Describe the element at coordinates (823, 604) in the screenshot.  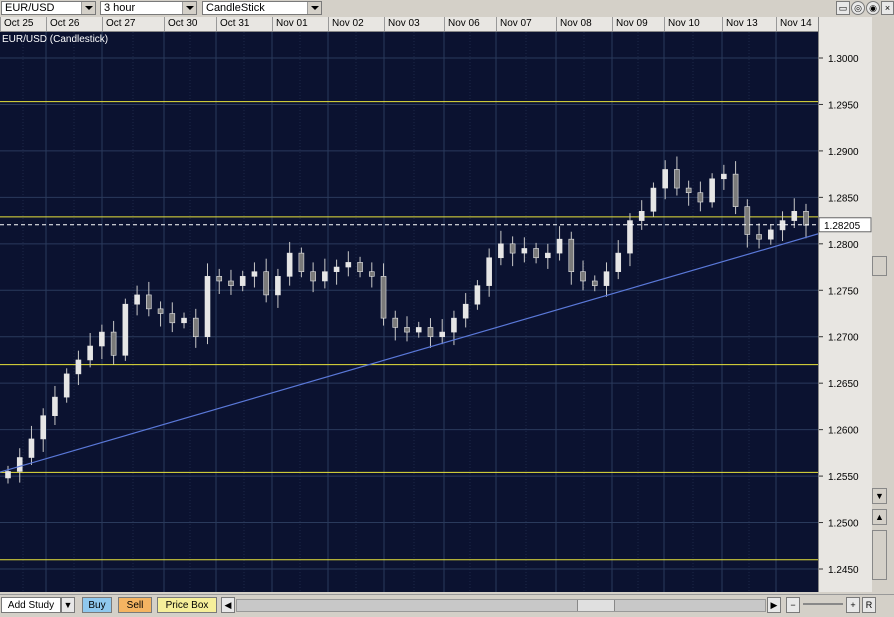
I see `zoom-track` at that location.